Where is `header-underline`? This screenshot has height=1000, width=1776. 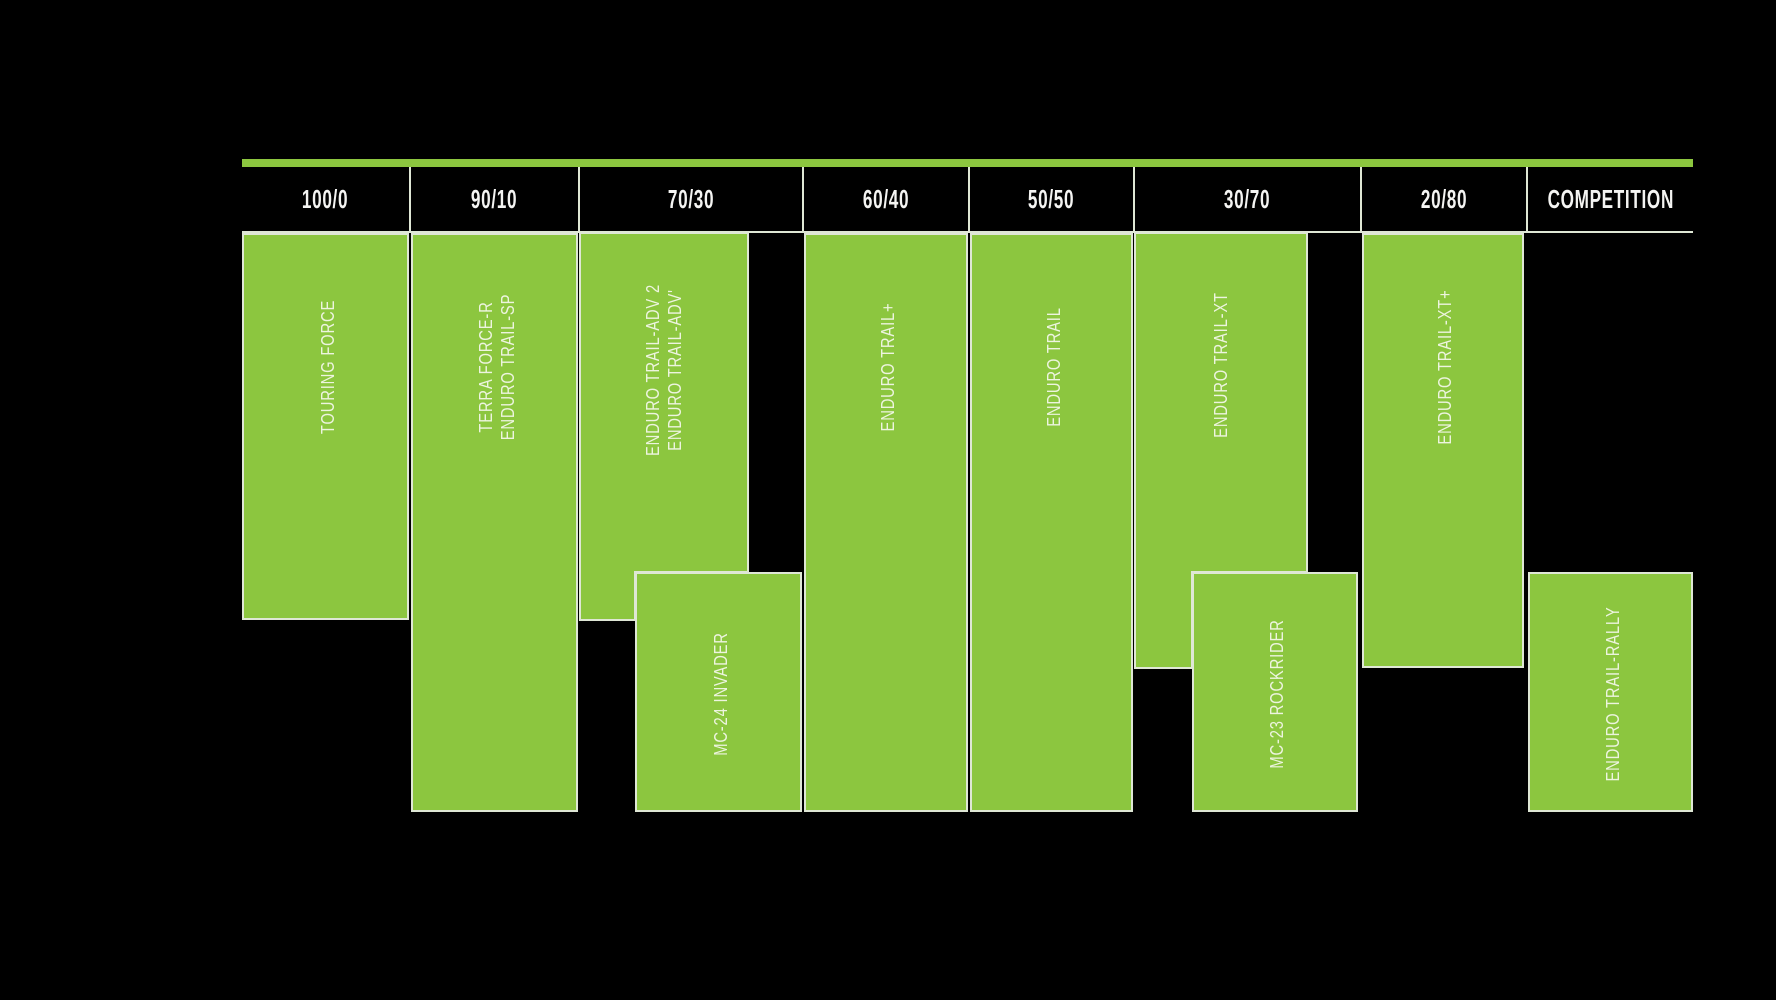 header-underline is located at coordinates (967, 232).